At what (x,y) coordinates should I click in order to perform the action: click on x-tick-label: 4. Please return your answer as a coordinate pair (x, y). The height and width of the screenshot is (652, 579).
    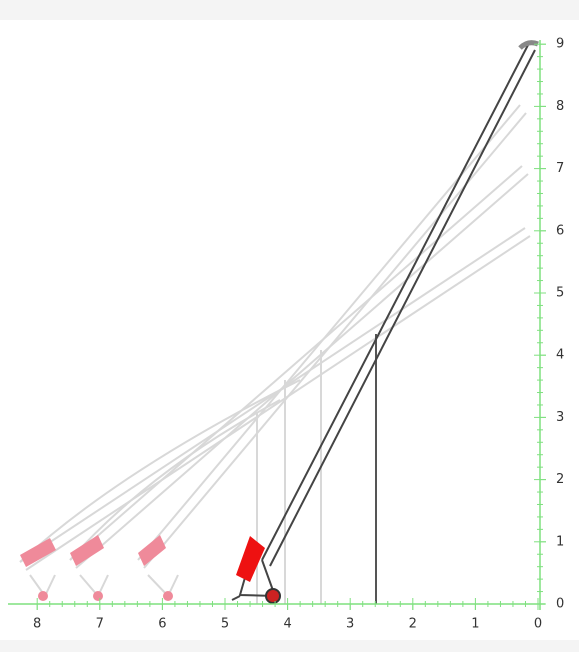
    Looking at the image, I should click on (287, 624).